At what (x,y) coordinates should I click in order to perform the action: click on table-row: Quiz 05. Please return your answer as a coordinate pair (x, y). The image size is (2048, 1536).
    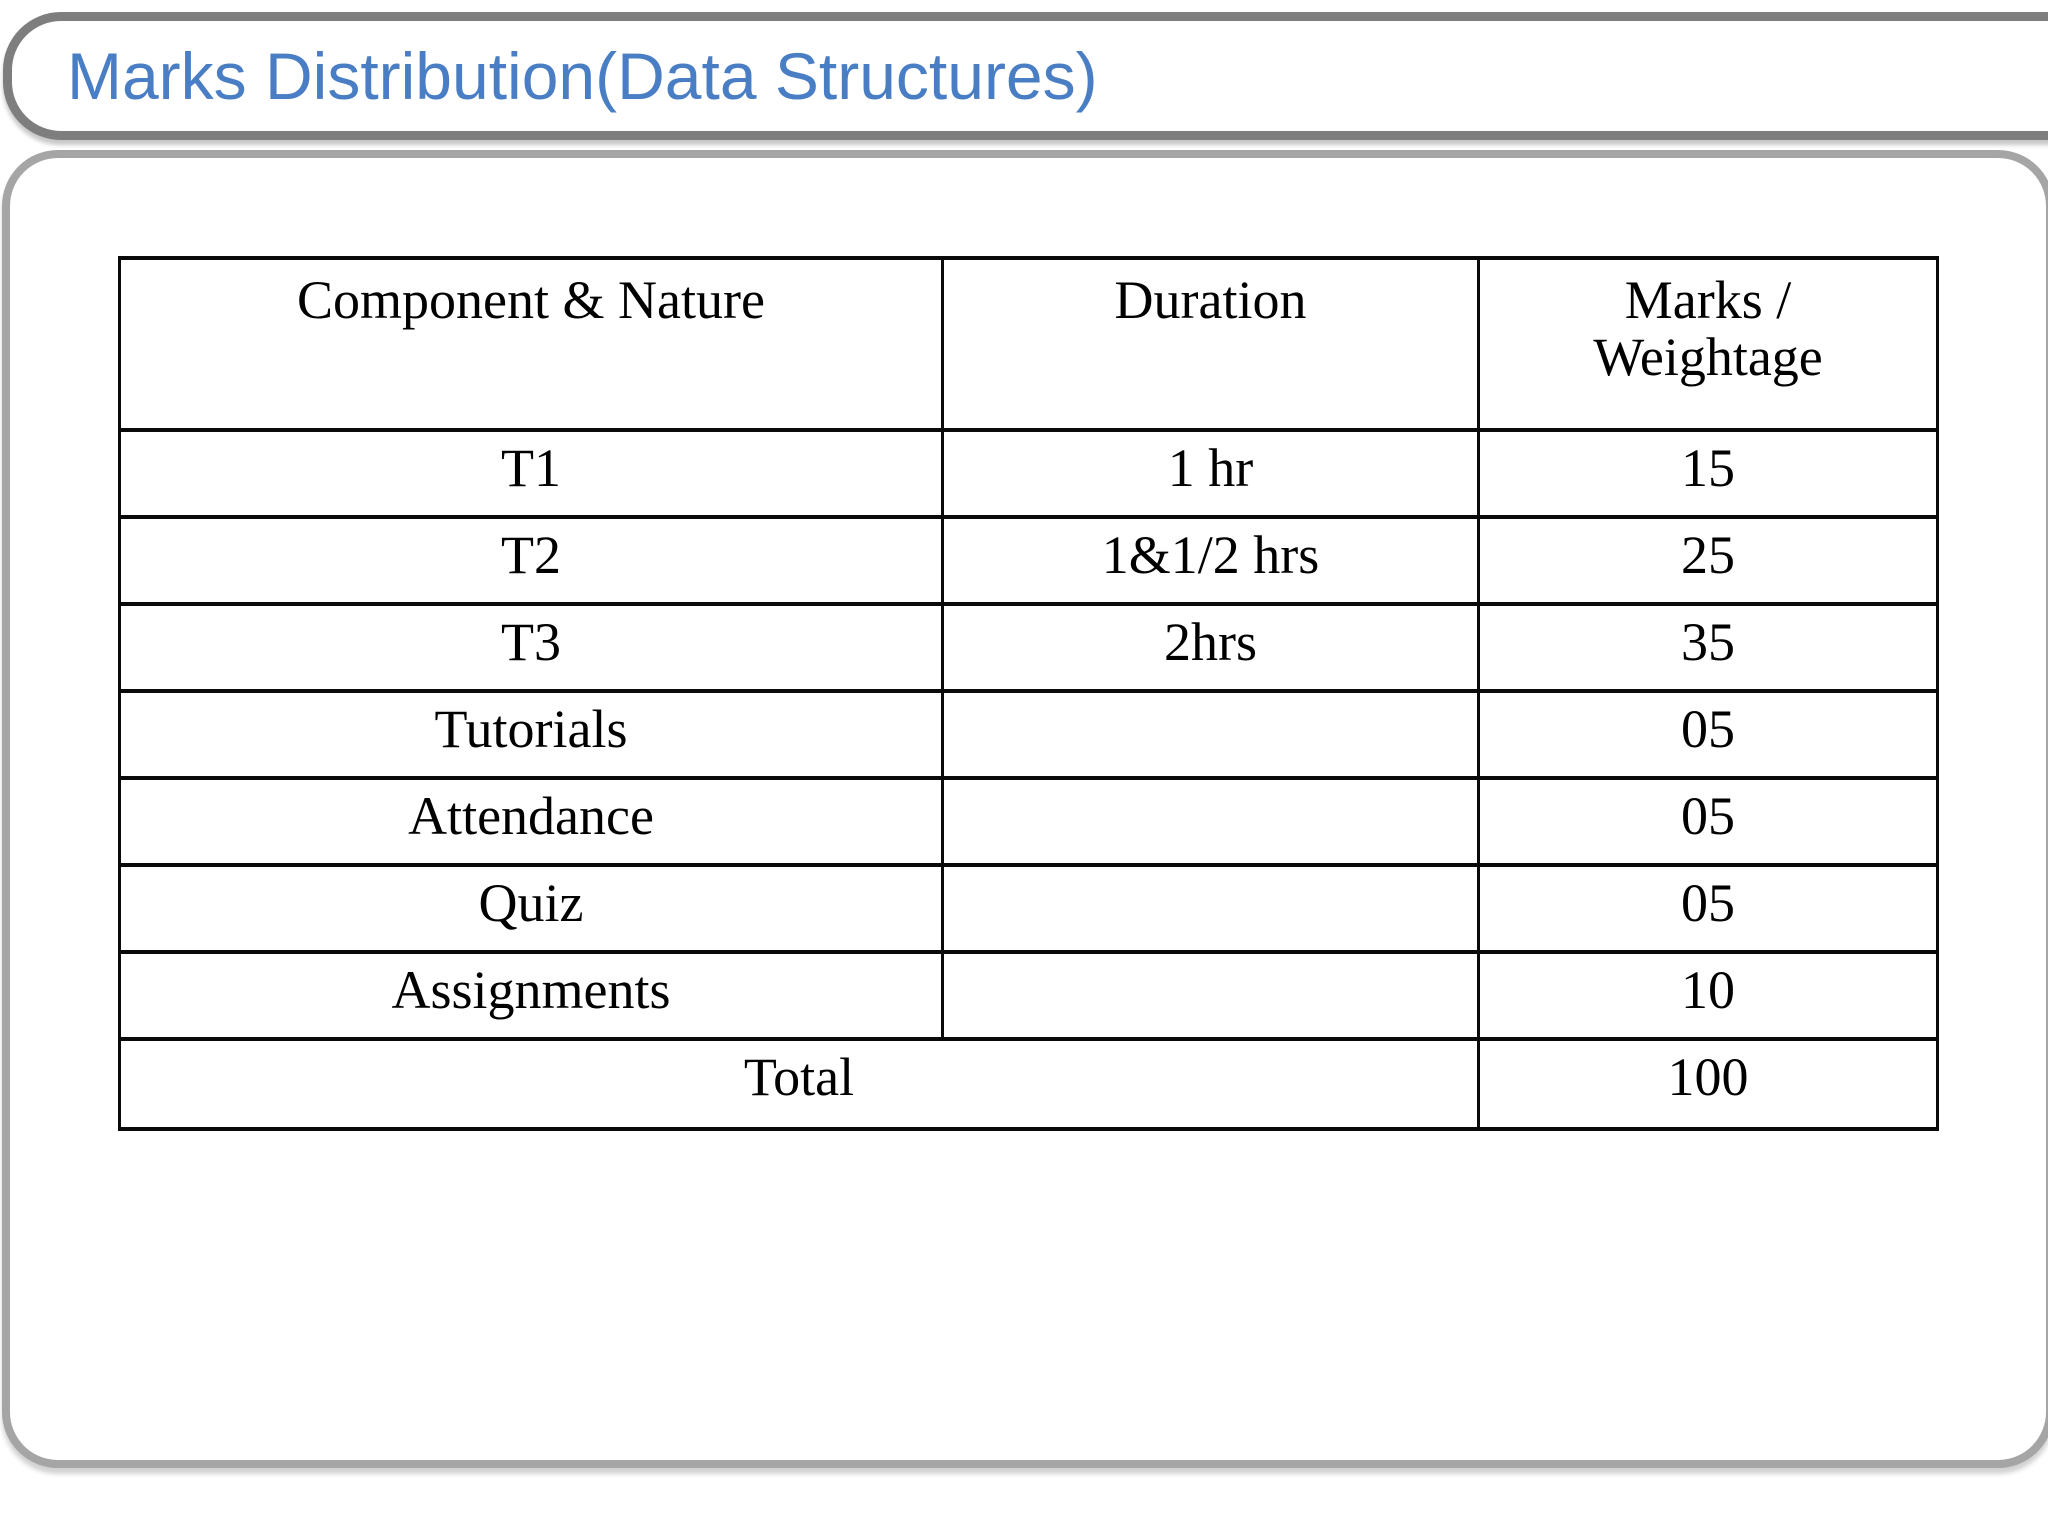
    Looking at the image, I should click on (1028, 908).